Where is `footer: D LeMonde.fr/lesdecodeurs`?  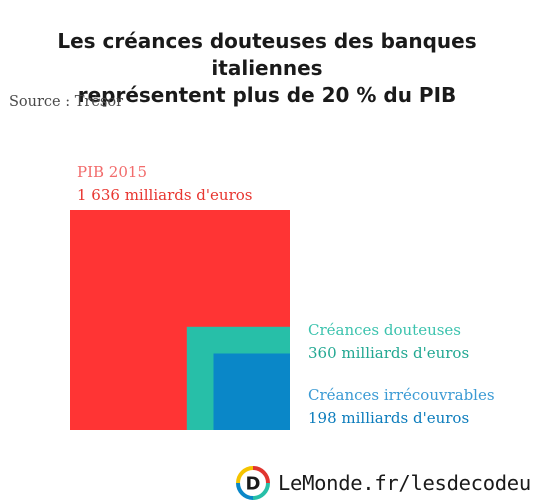 footer: D LeMonde.fr/lesdecodeurs is located at coordinates (385, 483).